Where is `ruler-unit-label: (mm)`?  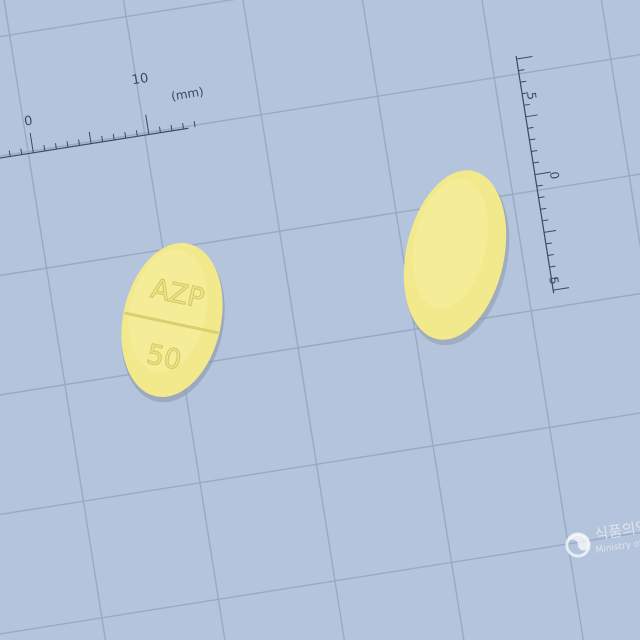 ruler-unit-label: (mm) is located at coordinates (187, 93).